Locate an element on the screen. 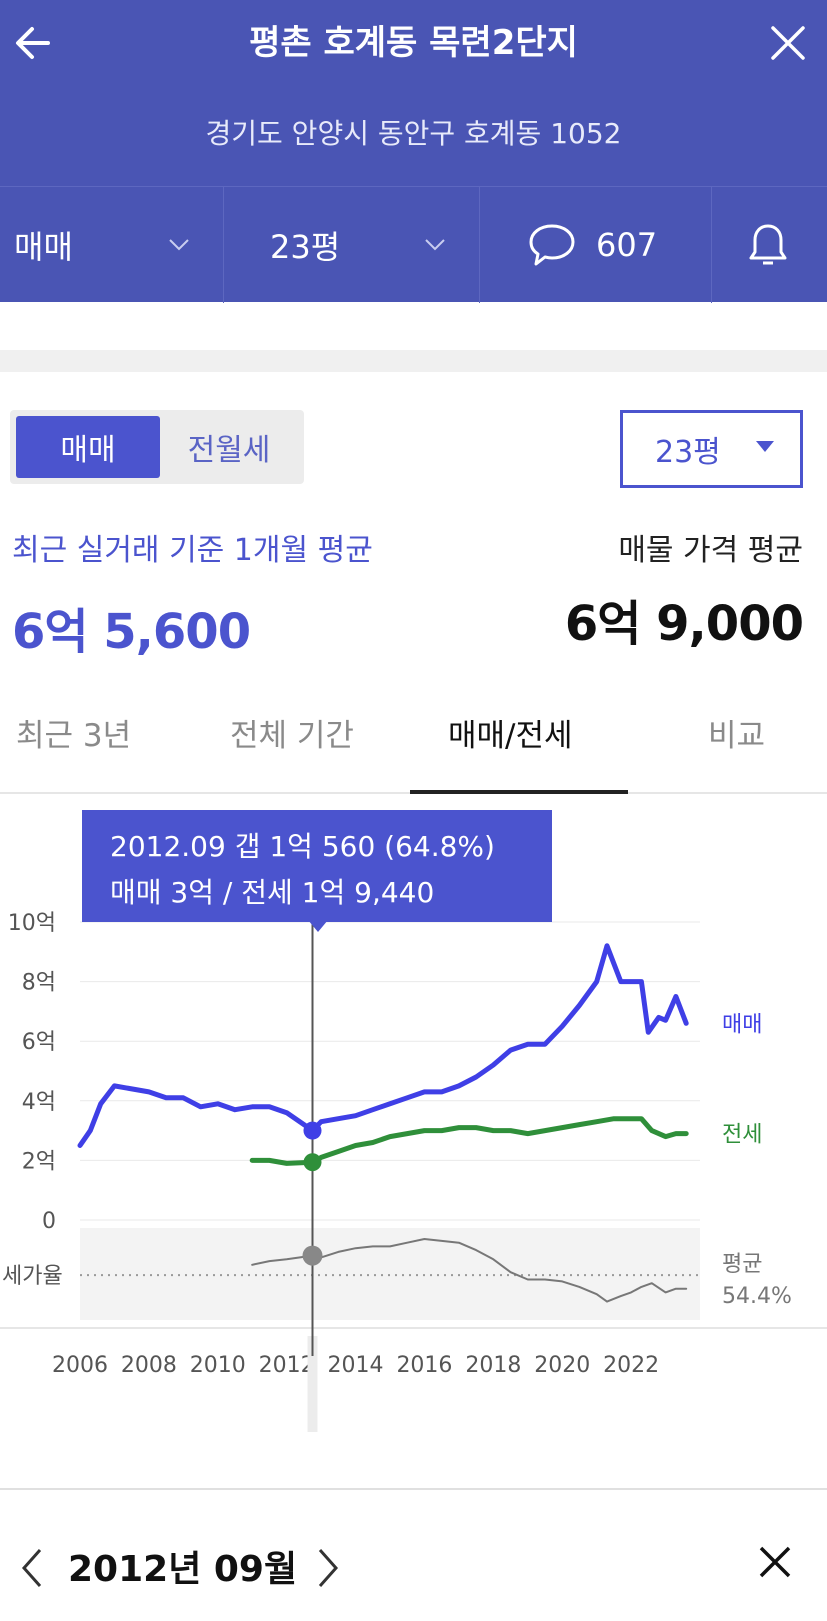 This screenshot has height=1621, width=827. y-tick-label: 4억 is located at coordinates (39, 1102).